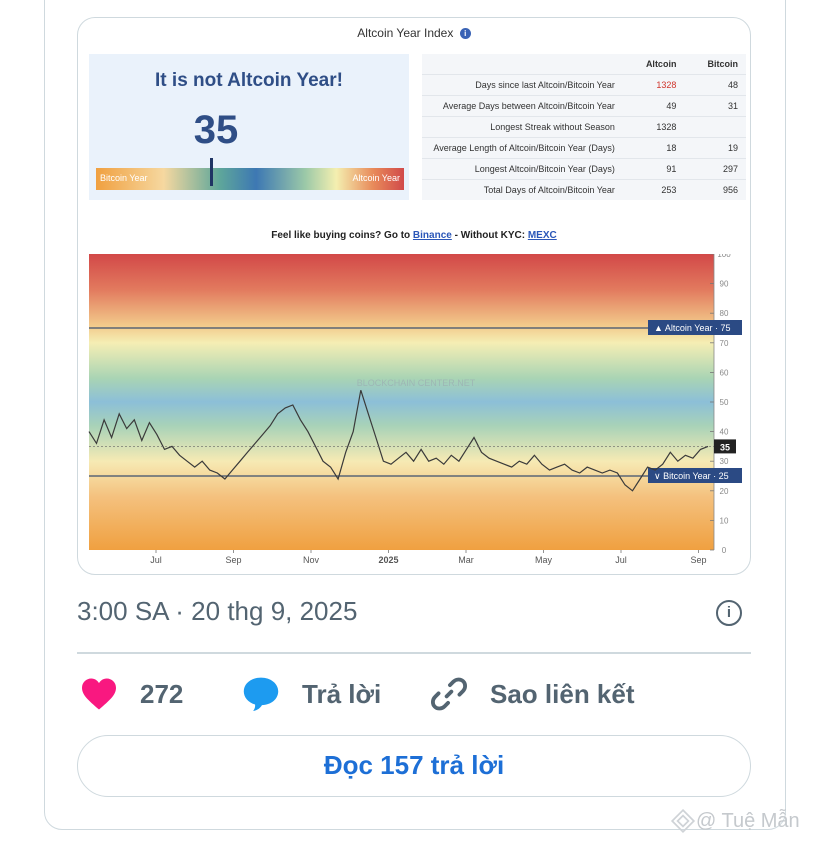  Describe the element at coordinates (724, 461) in the screenshot. I see `y-tick-label: 30` at that location.